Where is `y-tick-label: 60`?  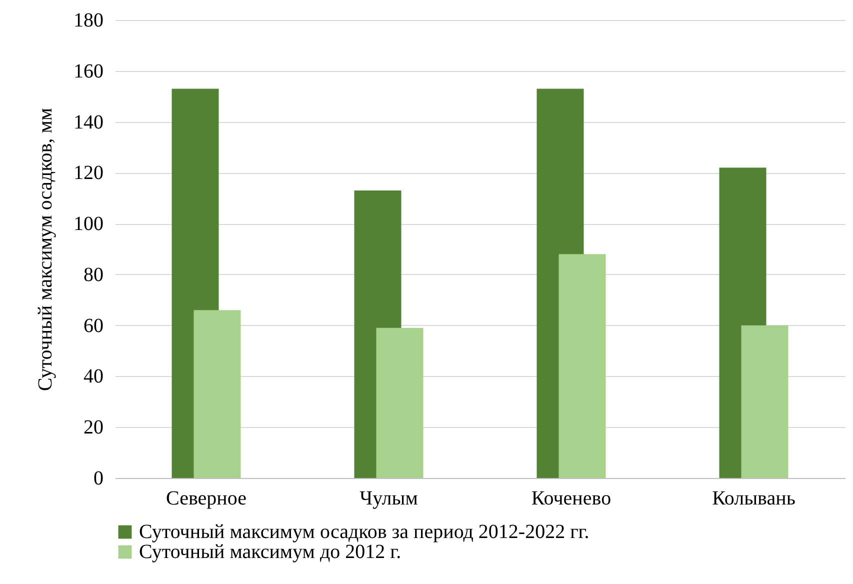
y-tick-label: 60 is located at coordinates (94, 325).